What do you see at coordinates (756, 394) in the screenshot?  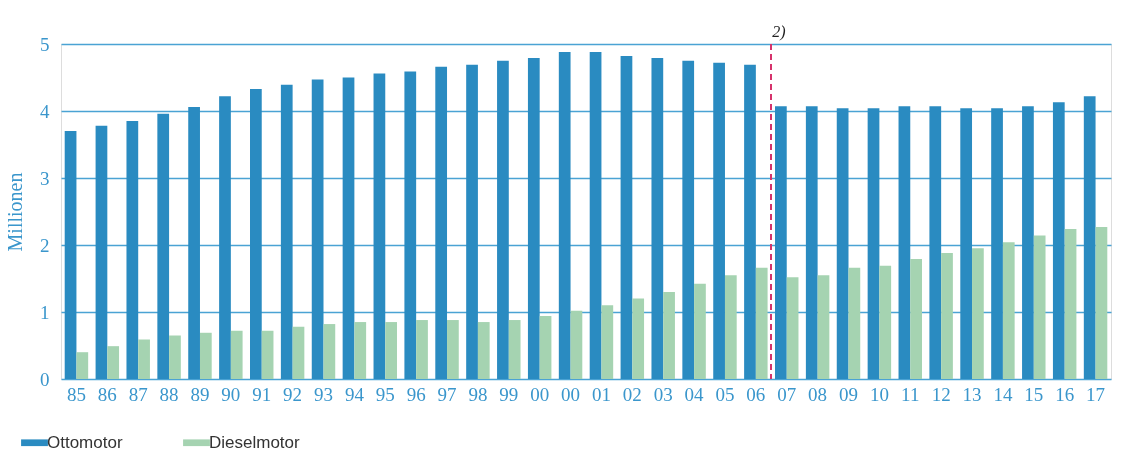 I see `x-tick-label: 06` at bounding box center [756, 394].